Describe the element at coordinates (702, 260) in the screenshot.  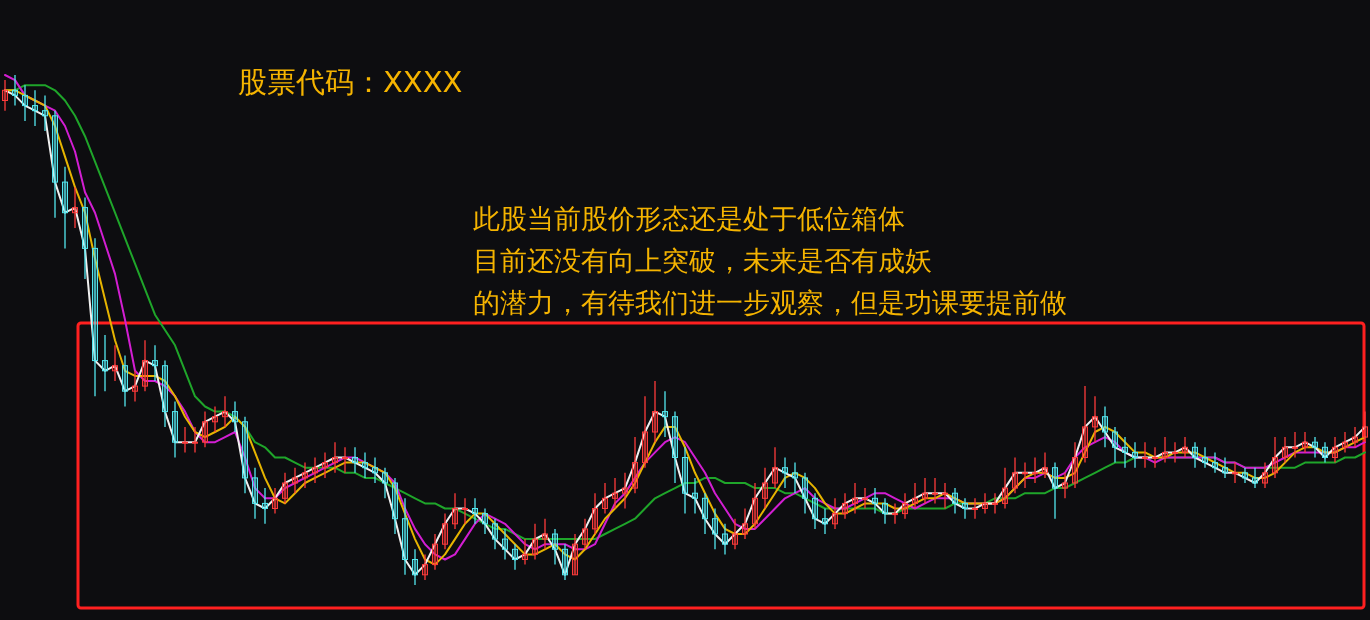
I see `annotation: 目前还没有向上突破，未来是否有成妖` at that location.